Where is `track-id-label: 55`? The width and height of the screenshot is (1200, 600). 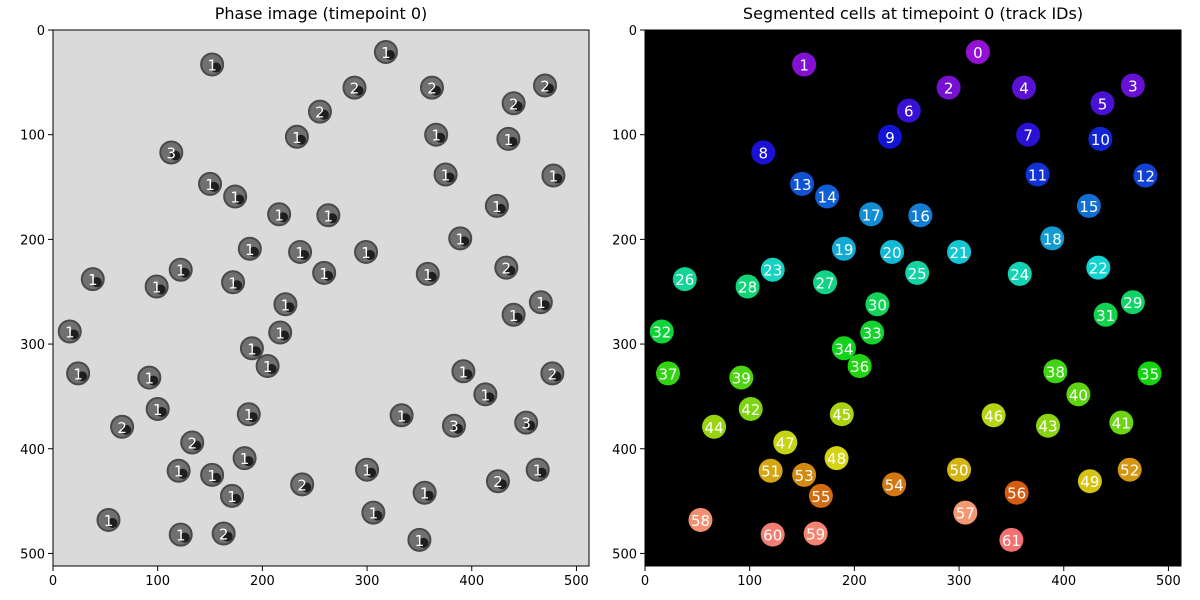 track-id-label: 55 is located at coordinates (820, 497).